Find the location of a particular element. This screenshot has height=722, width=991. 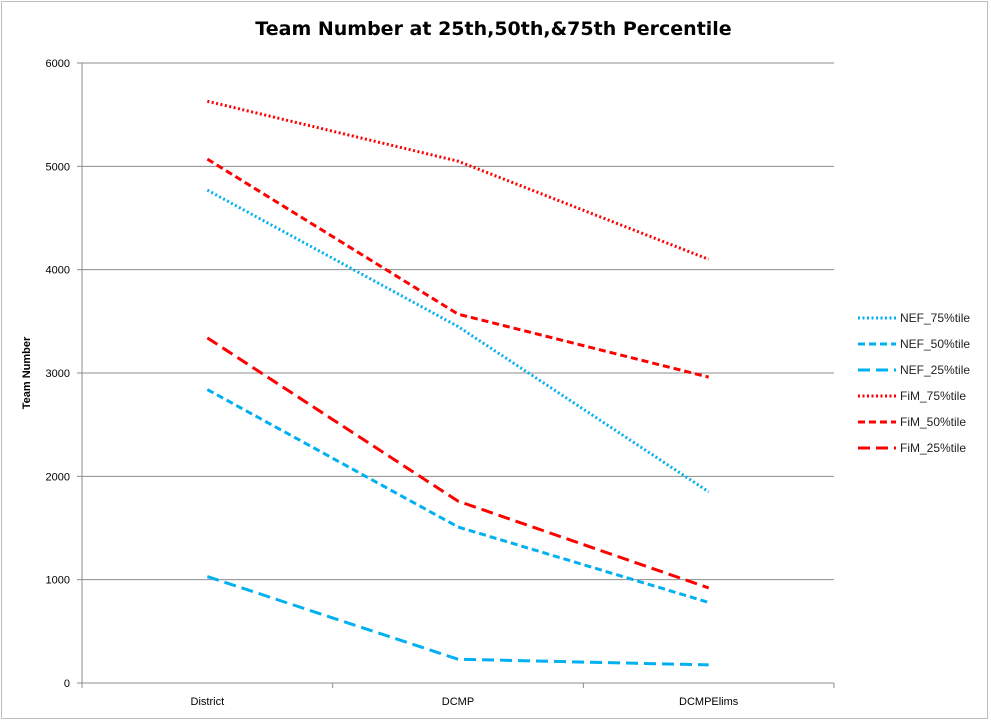

y-tick-label: 0 is located at coordinates (67, 684).